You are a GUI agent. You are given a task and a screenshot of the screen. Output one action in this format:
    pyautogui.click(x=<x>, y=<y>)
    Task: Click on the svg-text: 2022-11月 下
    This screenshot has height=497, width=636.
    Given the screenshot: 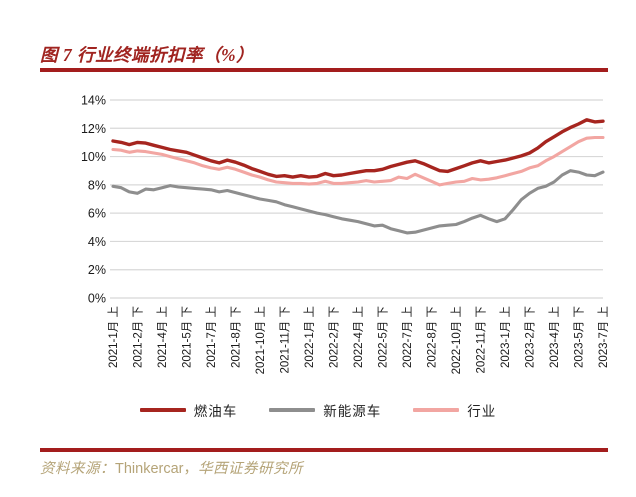 What is the action you would take?
    pyautogui.click(x=482, y=340)
    